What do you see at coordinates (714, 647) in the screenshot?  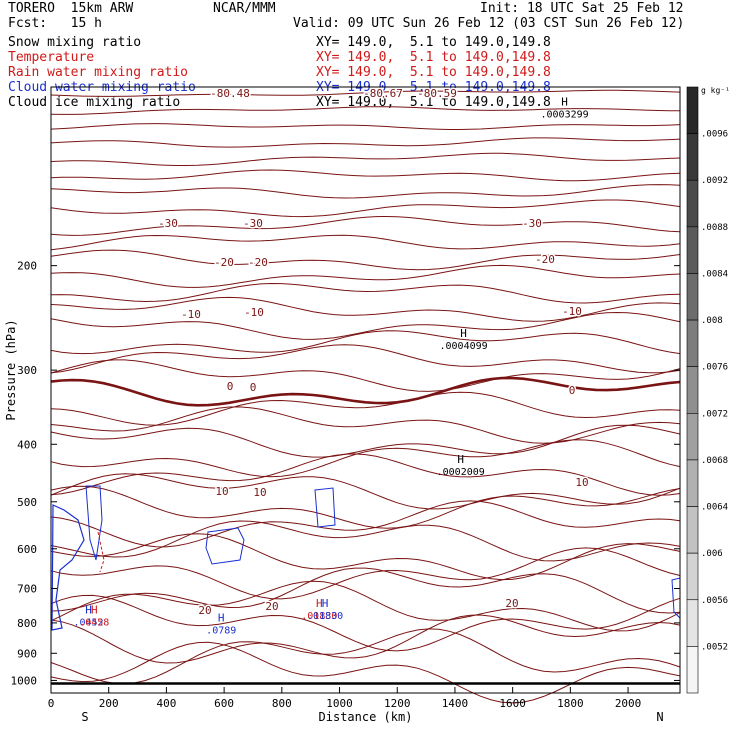 I see `colorbar-tick-label: .0052` at bounding box center [714, 647].